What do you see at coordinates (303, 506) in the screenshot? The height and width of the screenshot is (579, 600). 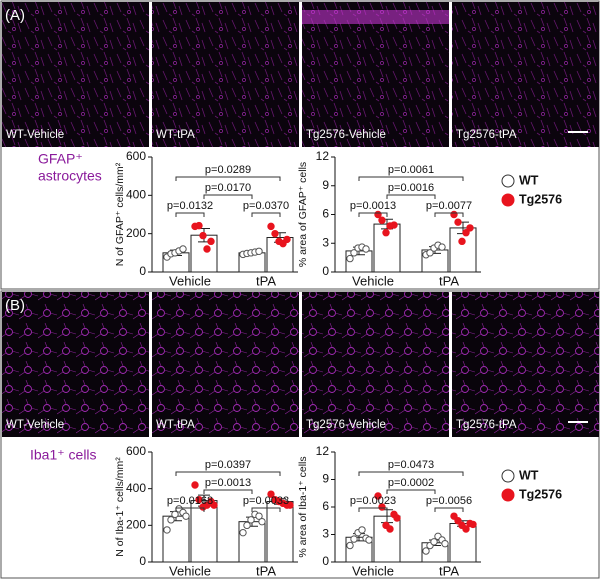 I see `y-axis-label: % area of Iba-1⁺ cells` at bounding box center [303, 506].